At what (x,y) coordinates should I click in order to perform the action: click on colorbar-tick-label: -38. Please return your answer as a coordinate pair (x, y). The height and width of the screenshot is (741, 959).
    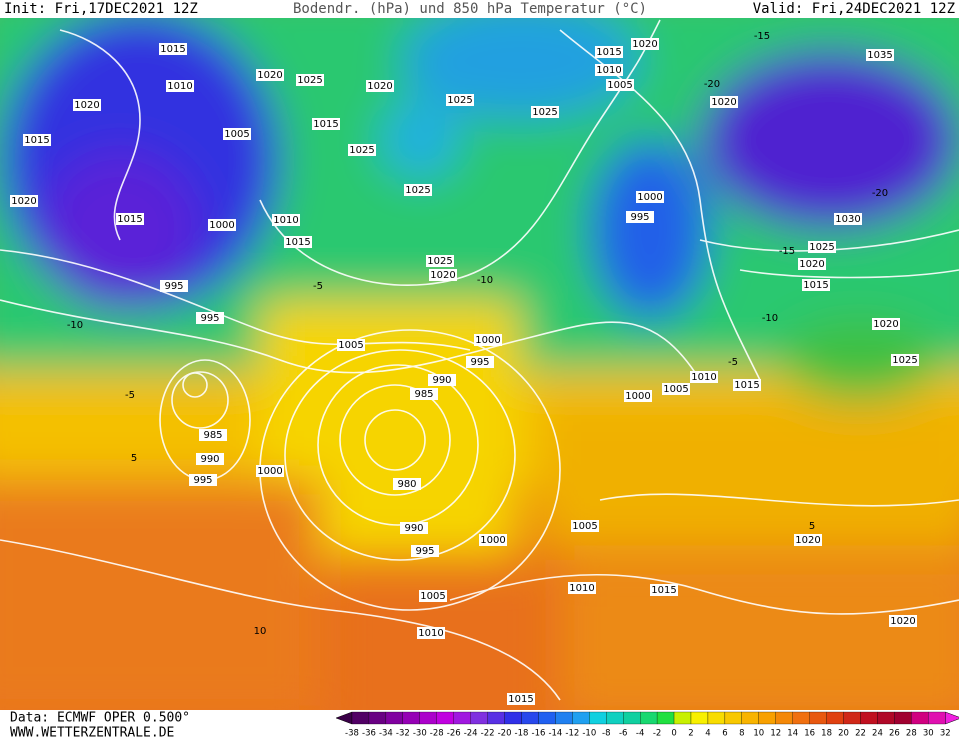
    Looking at the image, I should click on (352, 734).